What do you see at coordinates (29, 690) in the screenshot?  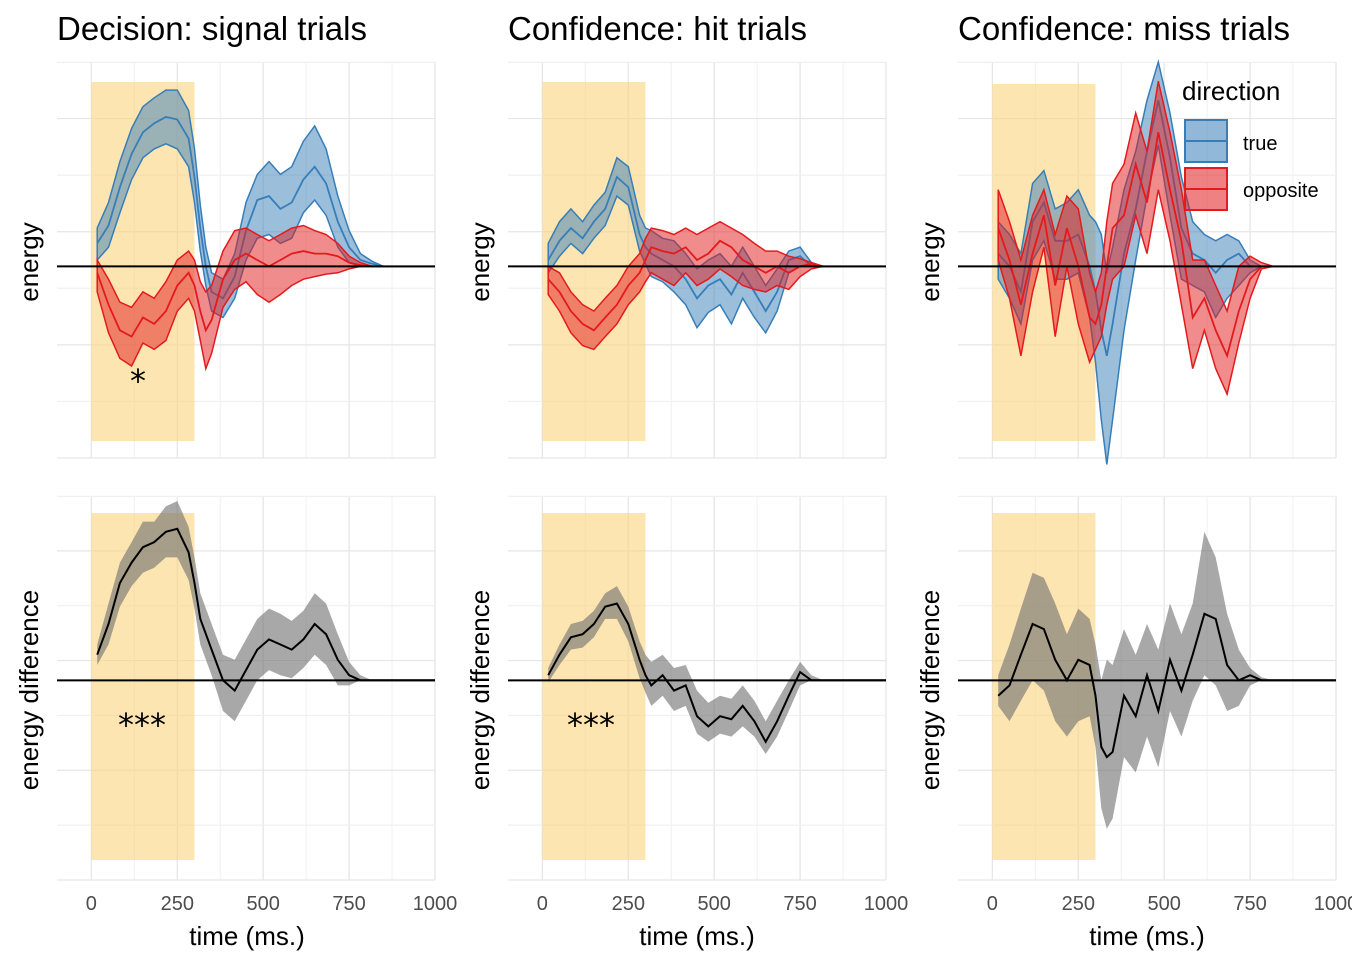 I see `ylabel-3: energy difference` at bounding box center [29, 690].